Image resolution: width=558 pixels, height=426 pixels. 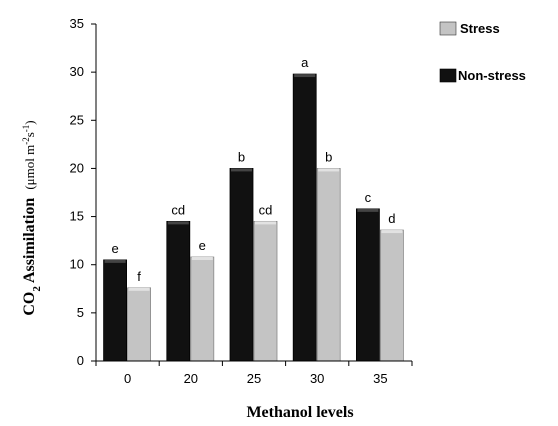 I want to click on y-tick-label: 0, so click(x=80, y=360).